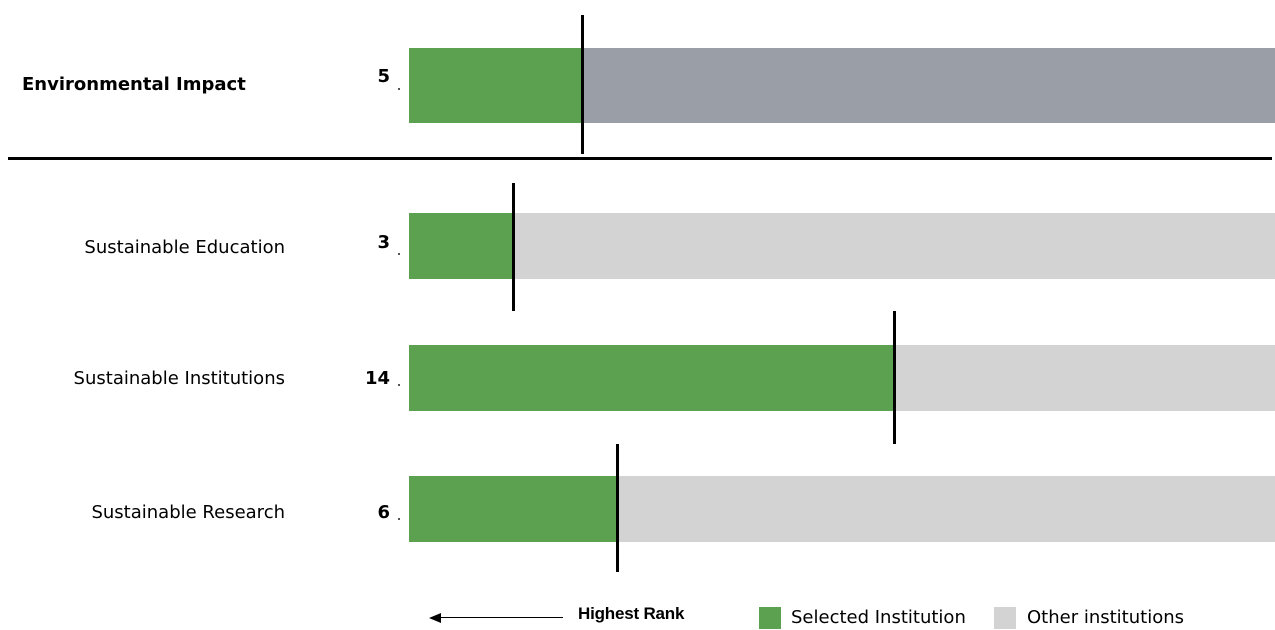 The height and width of the screenshot is (630, 1275). What do you see at coordinates (842, 246) in the screenshot?
I see `bar-track-sustainable-education` at bounding box center [842, 246].